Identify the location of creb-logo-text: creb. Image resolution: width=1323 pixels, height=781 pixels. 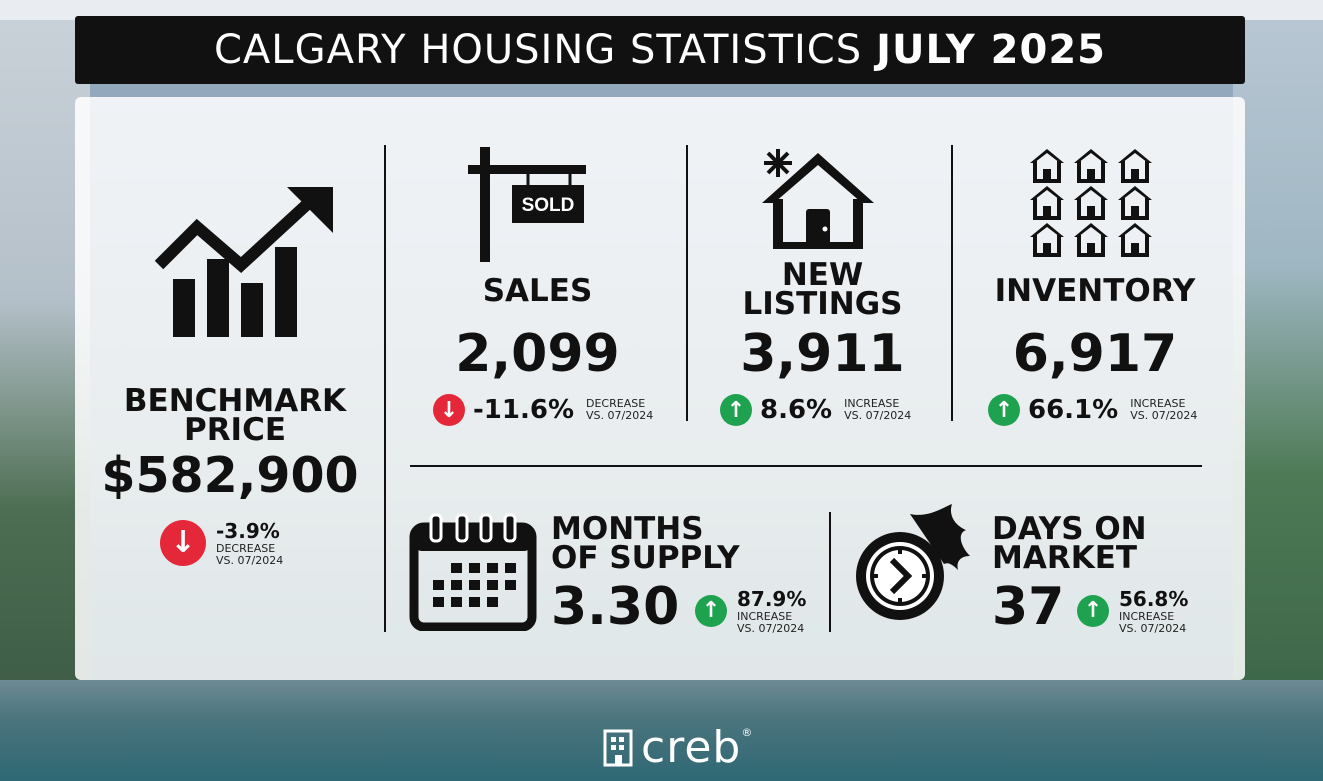
(691, 747).